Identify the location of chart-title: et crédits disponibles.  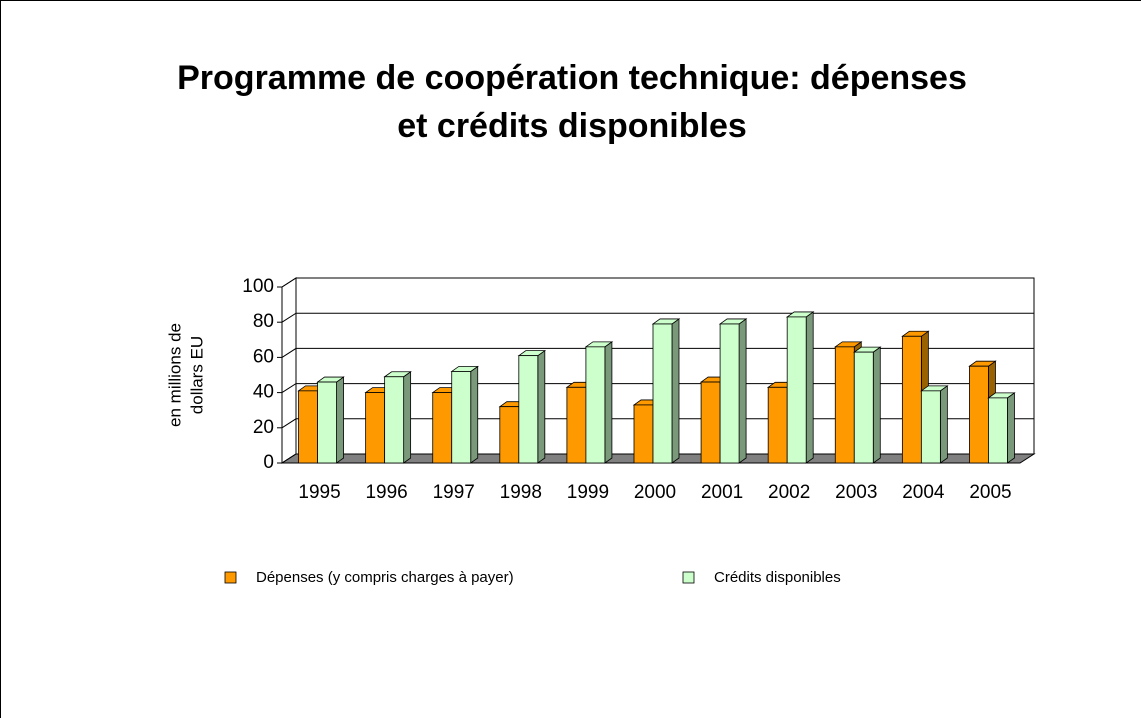
(572, 126).